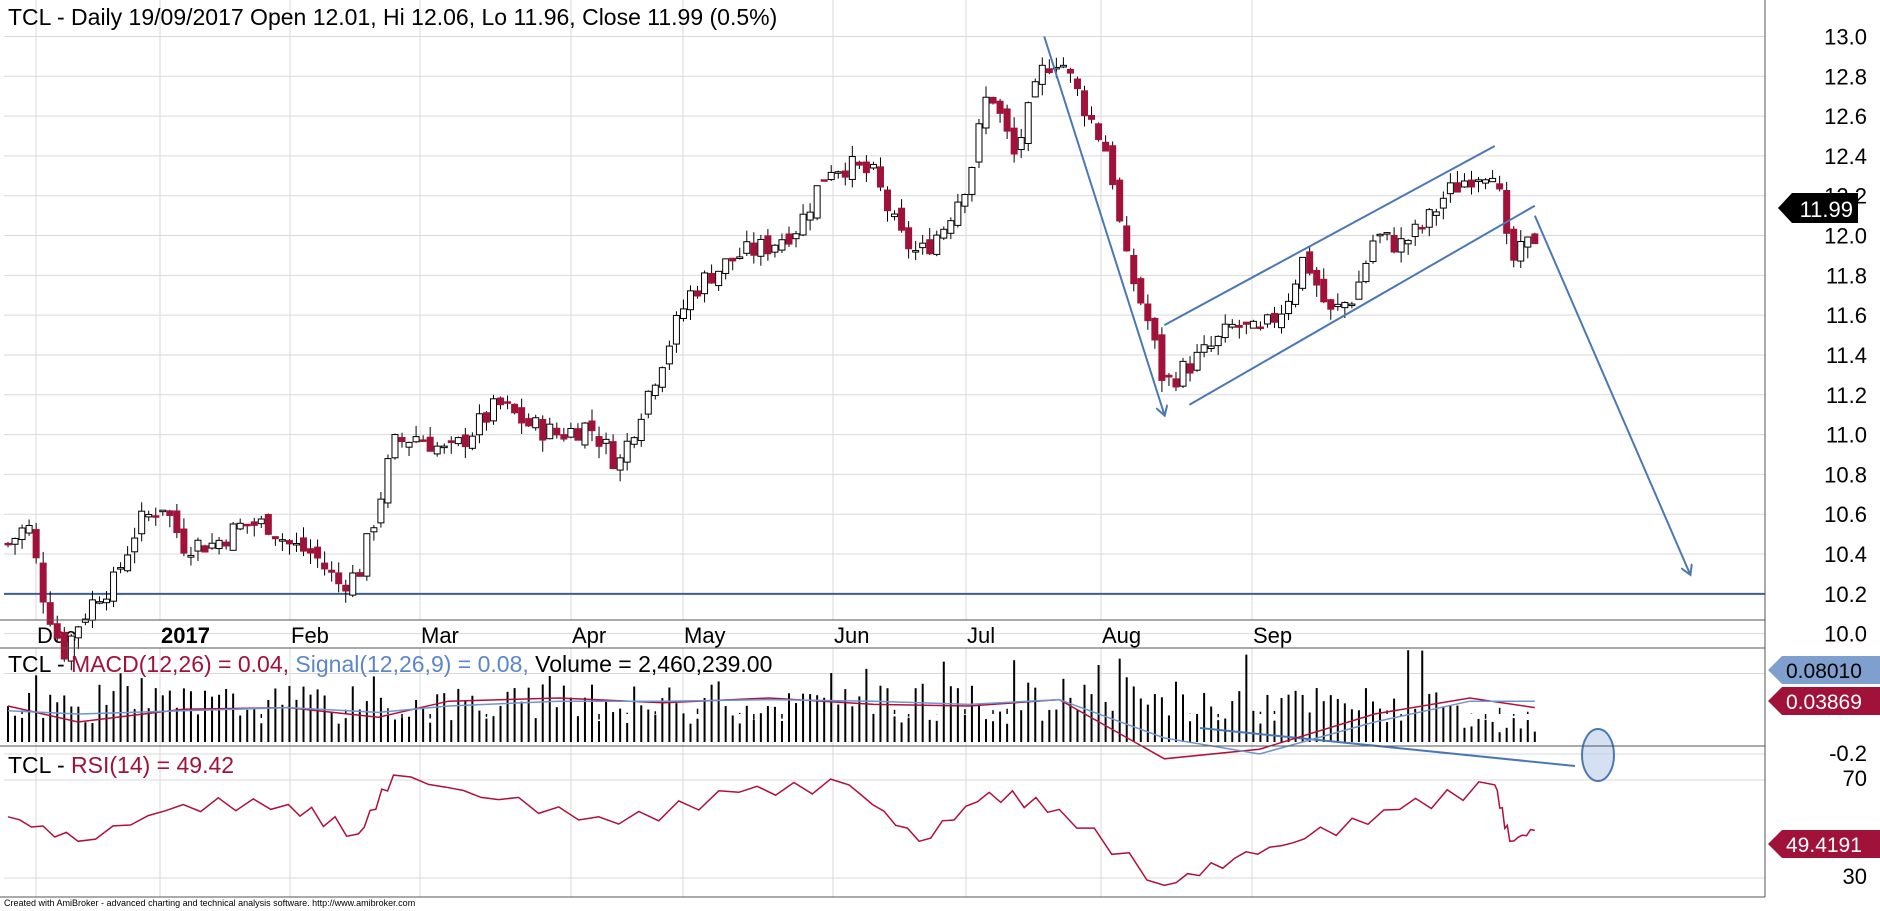 Image resolution: width=1880 pixels, height=911 pixels. What do you see at coordinates (653, 664) in the screenshot?
I see `volume-label: Volume = 2,460,239.00` at bounding box center [653, 664].